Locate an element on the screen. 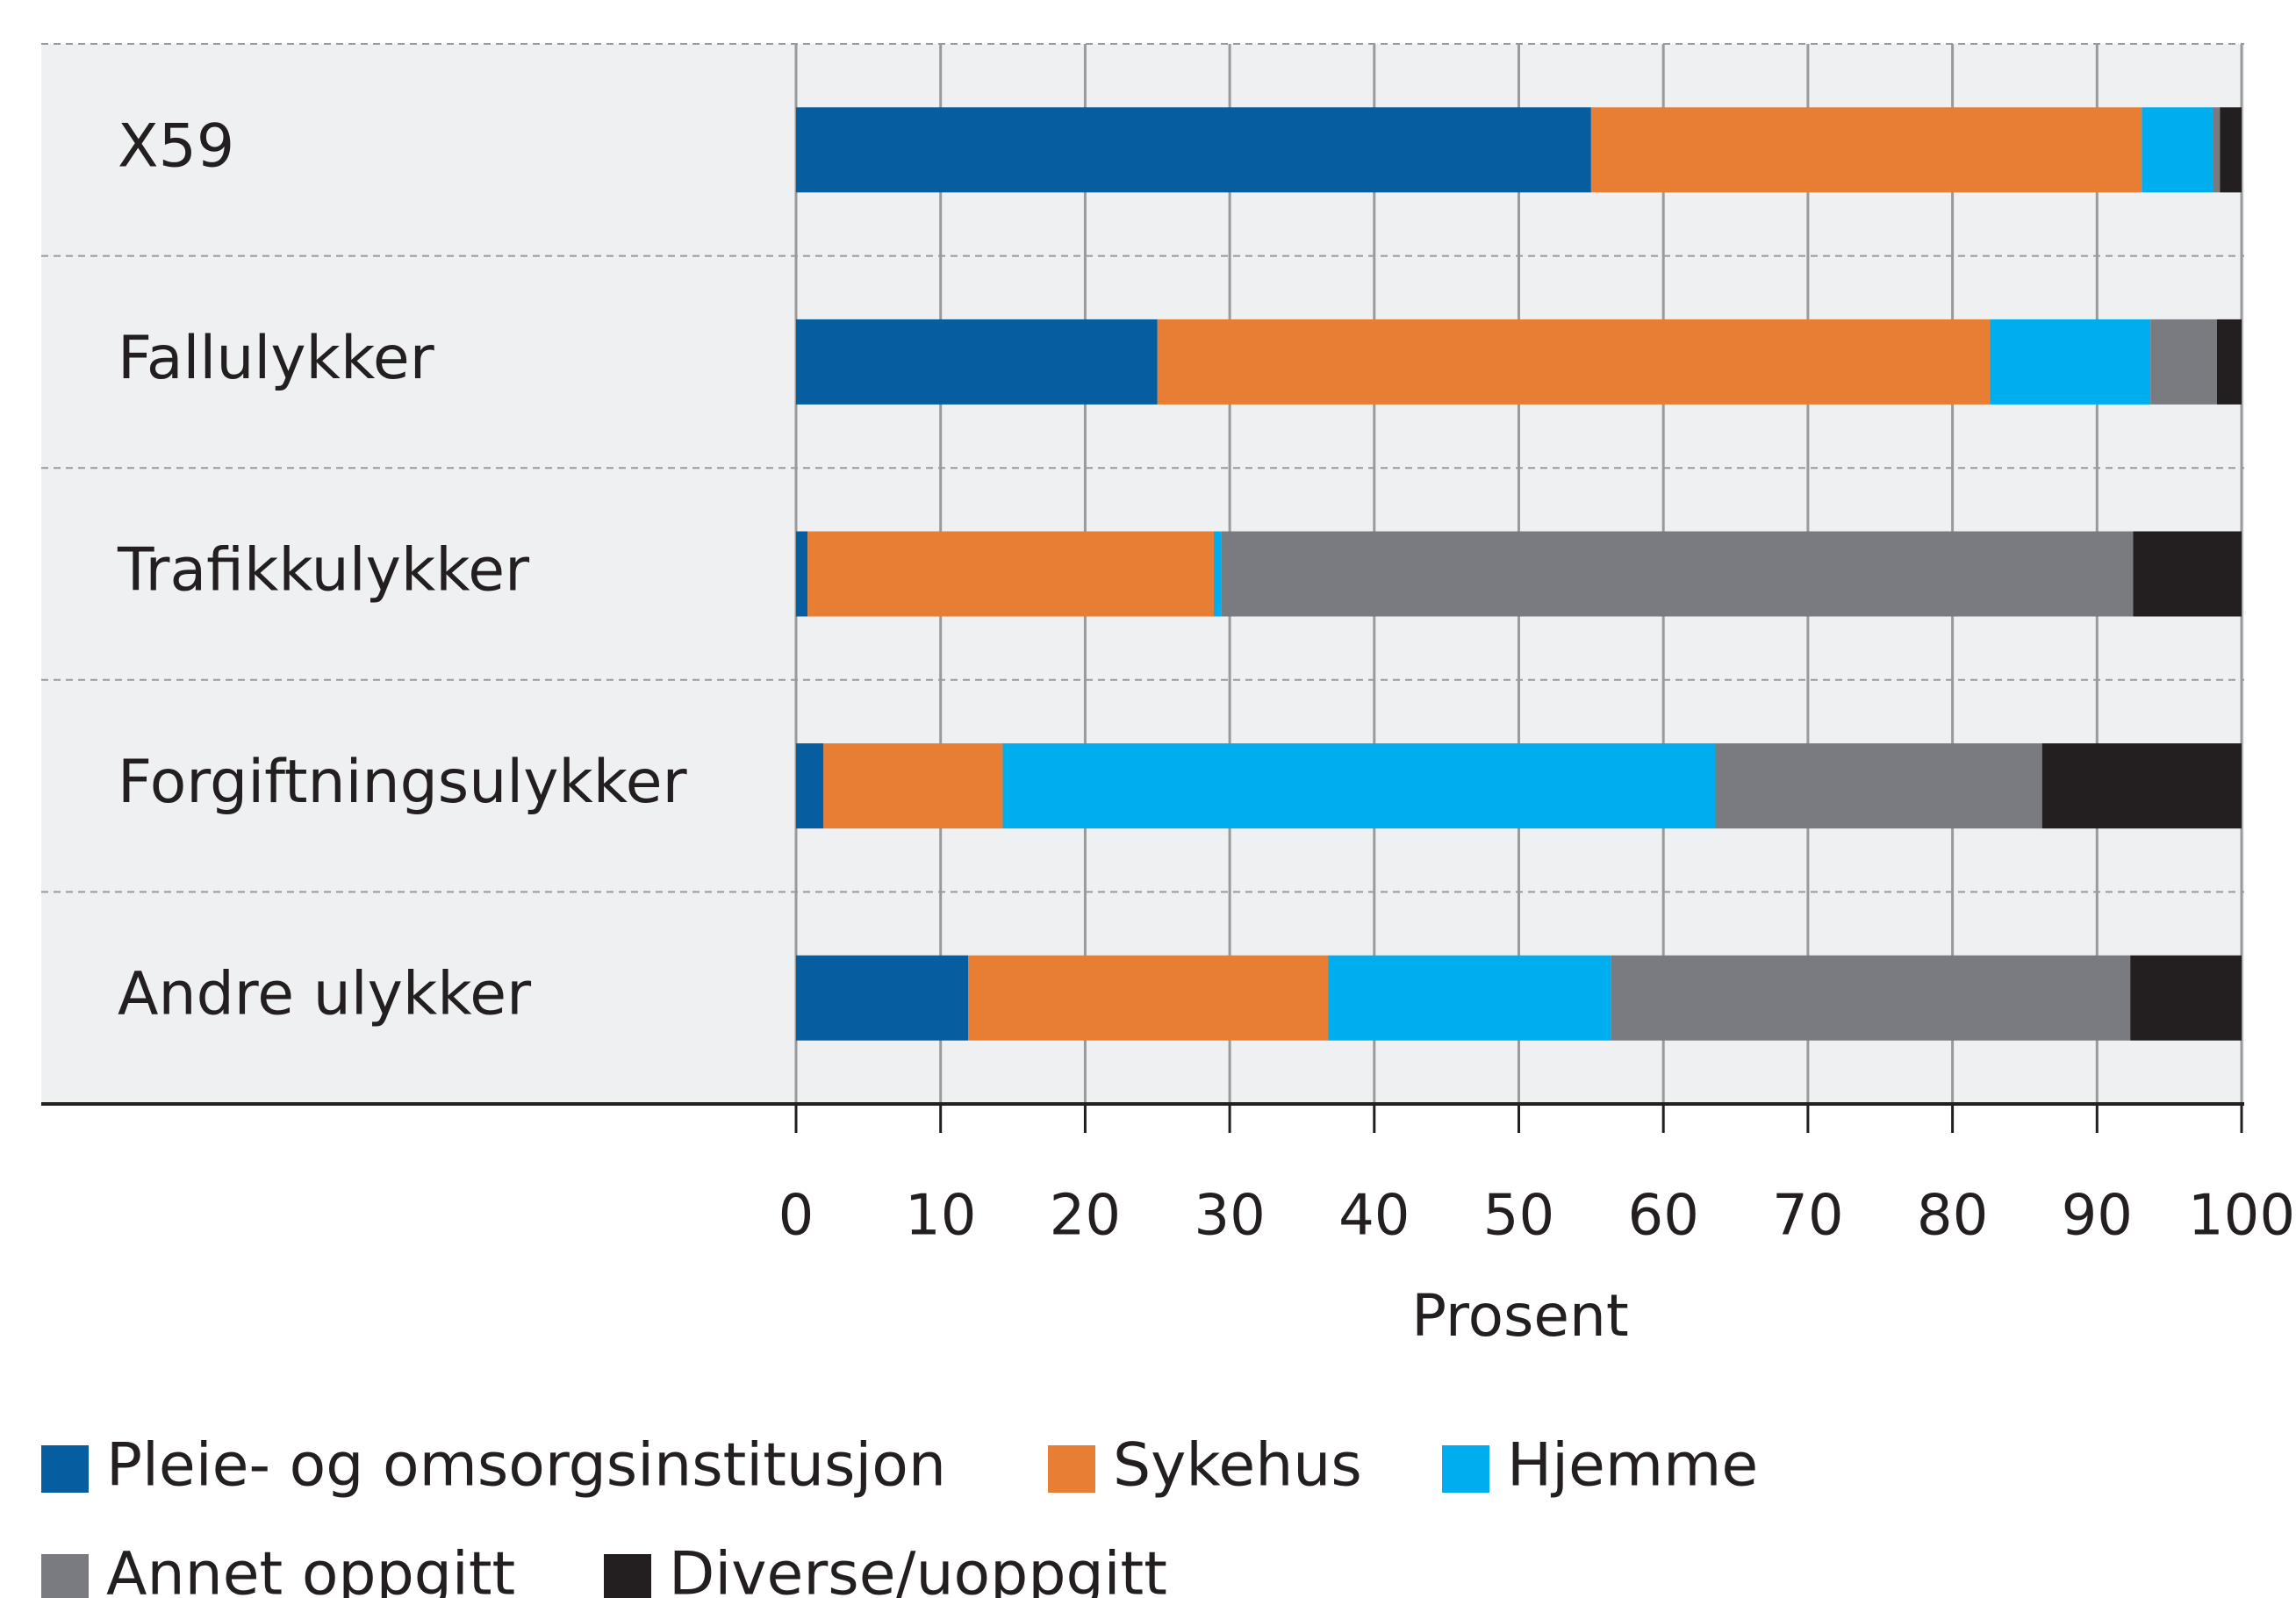 This screenshot has height=1598, width=2296. legend-label: Sykehus is located at coordinates (1237, 1466).